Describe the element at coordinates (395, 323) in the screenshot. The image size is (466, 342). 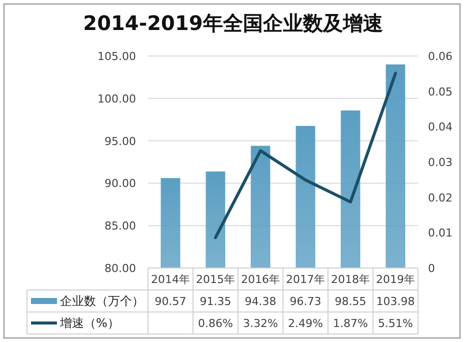
I see `data-label: 5.51%` at that location.